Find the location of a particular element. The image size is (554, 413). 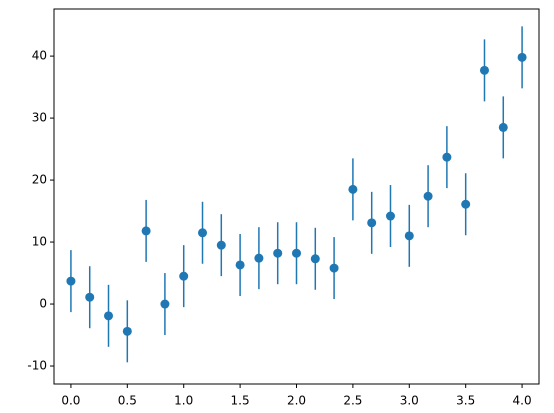

y-tick-label: 0 is located at coordinates (43, 304).